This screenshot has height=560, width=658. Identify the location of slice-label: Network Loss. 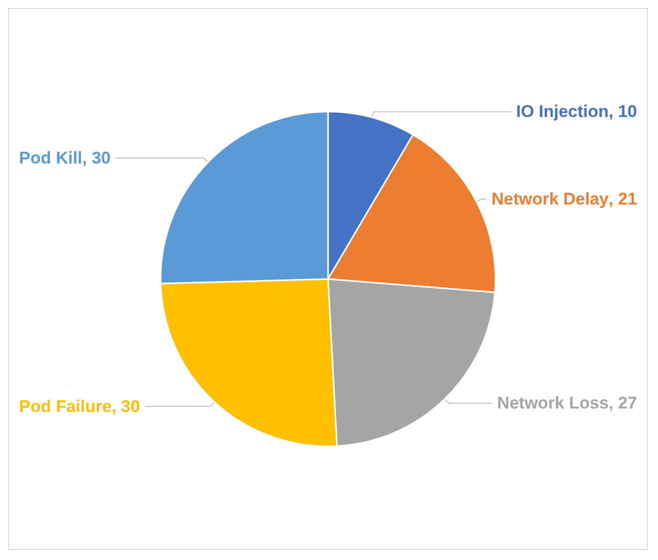
(553, 403).